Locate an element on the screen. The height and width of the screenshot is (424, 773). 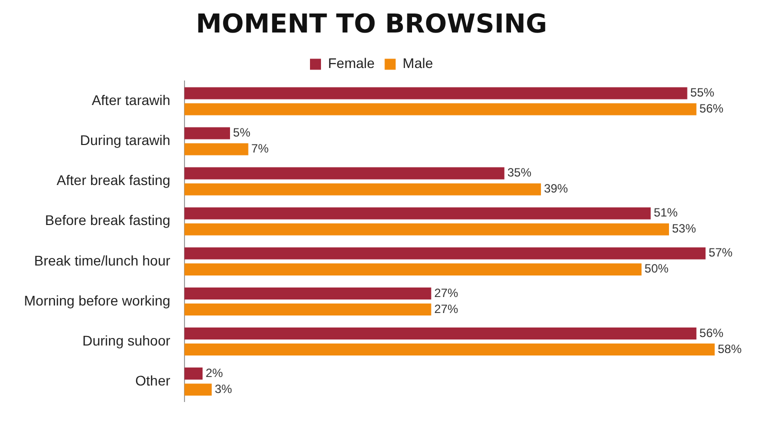
data-label: 50% is located at coordinates (656, 269).